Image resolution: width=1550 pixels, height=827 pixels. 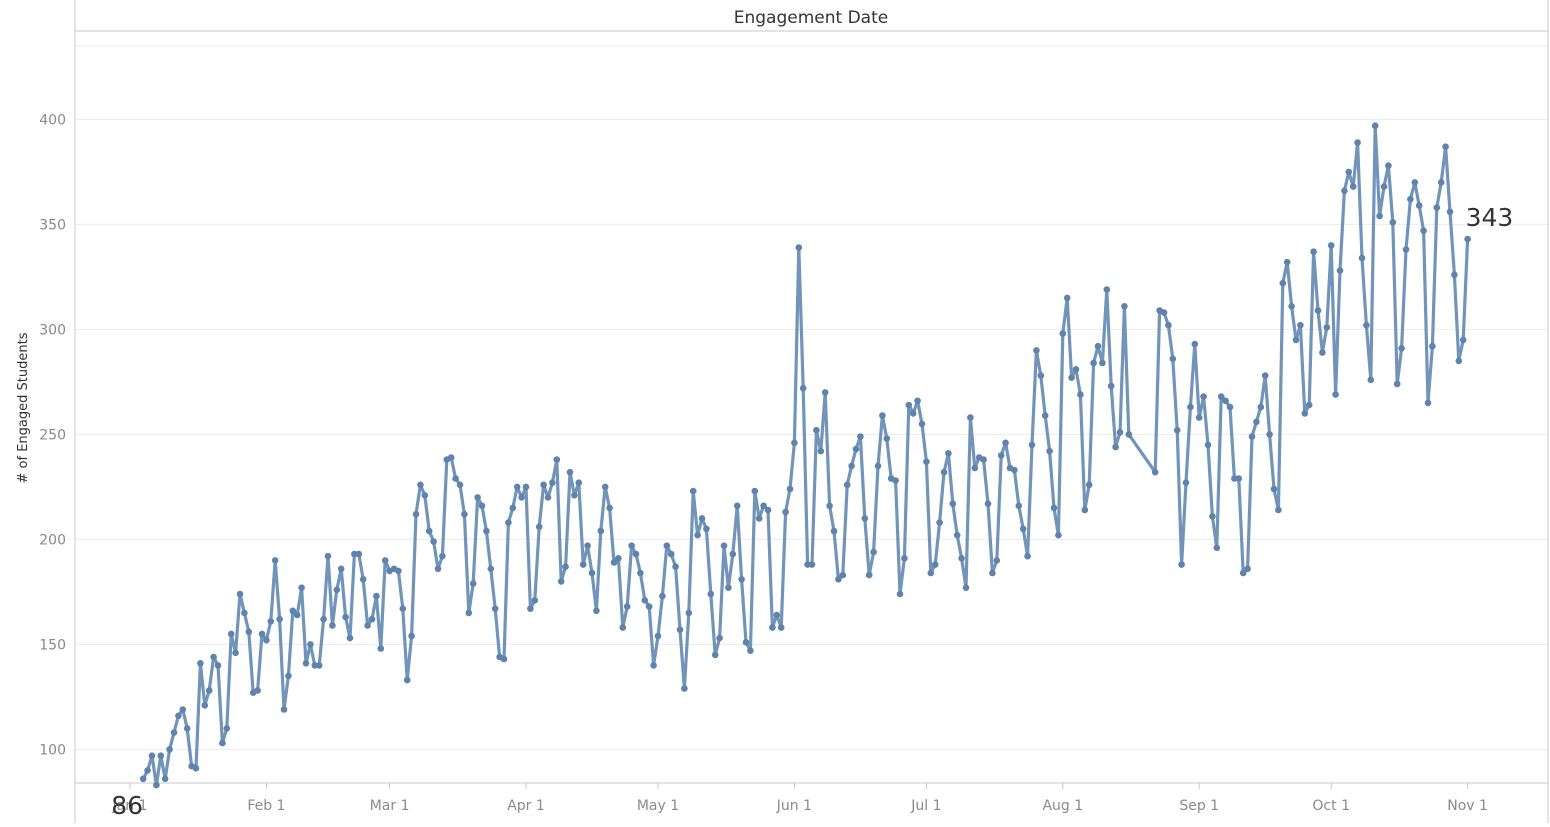 What do you see at coordinates (1331, 806) in the screenshot?
I see `x-tick-label: Oct 1` at bounding box center [1331, 806].